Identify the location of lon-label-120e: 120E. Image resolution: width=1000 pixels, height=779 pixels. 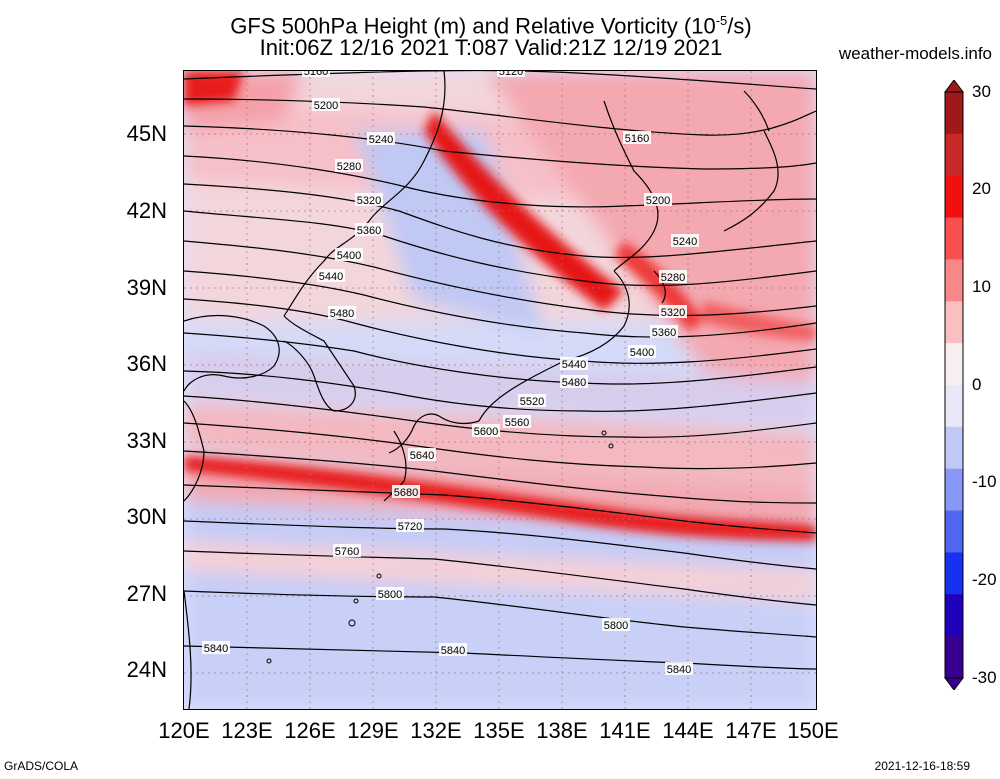
(184, 730).